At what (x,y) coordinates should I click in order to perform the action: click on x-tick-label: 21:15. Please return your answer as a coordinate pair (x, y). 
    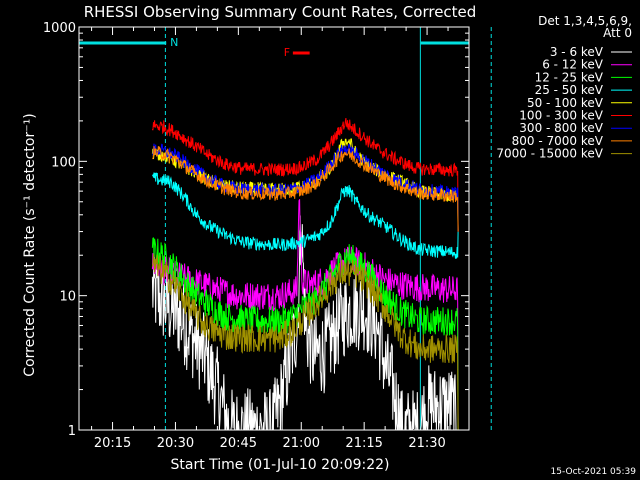
    Looking at the image, I should click on (363, 443).